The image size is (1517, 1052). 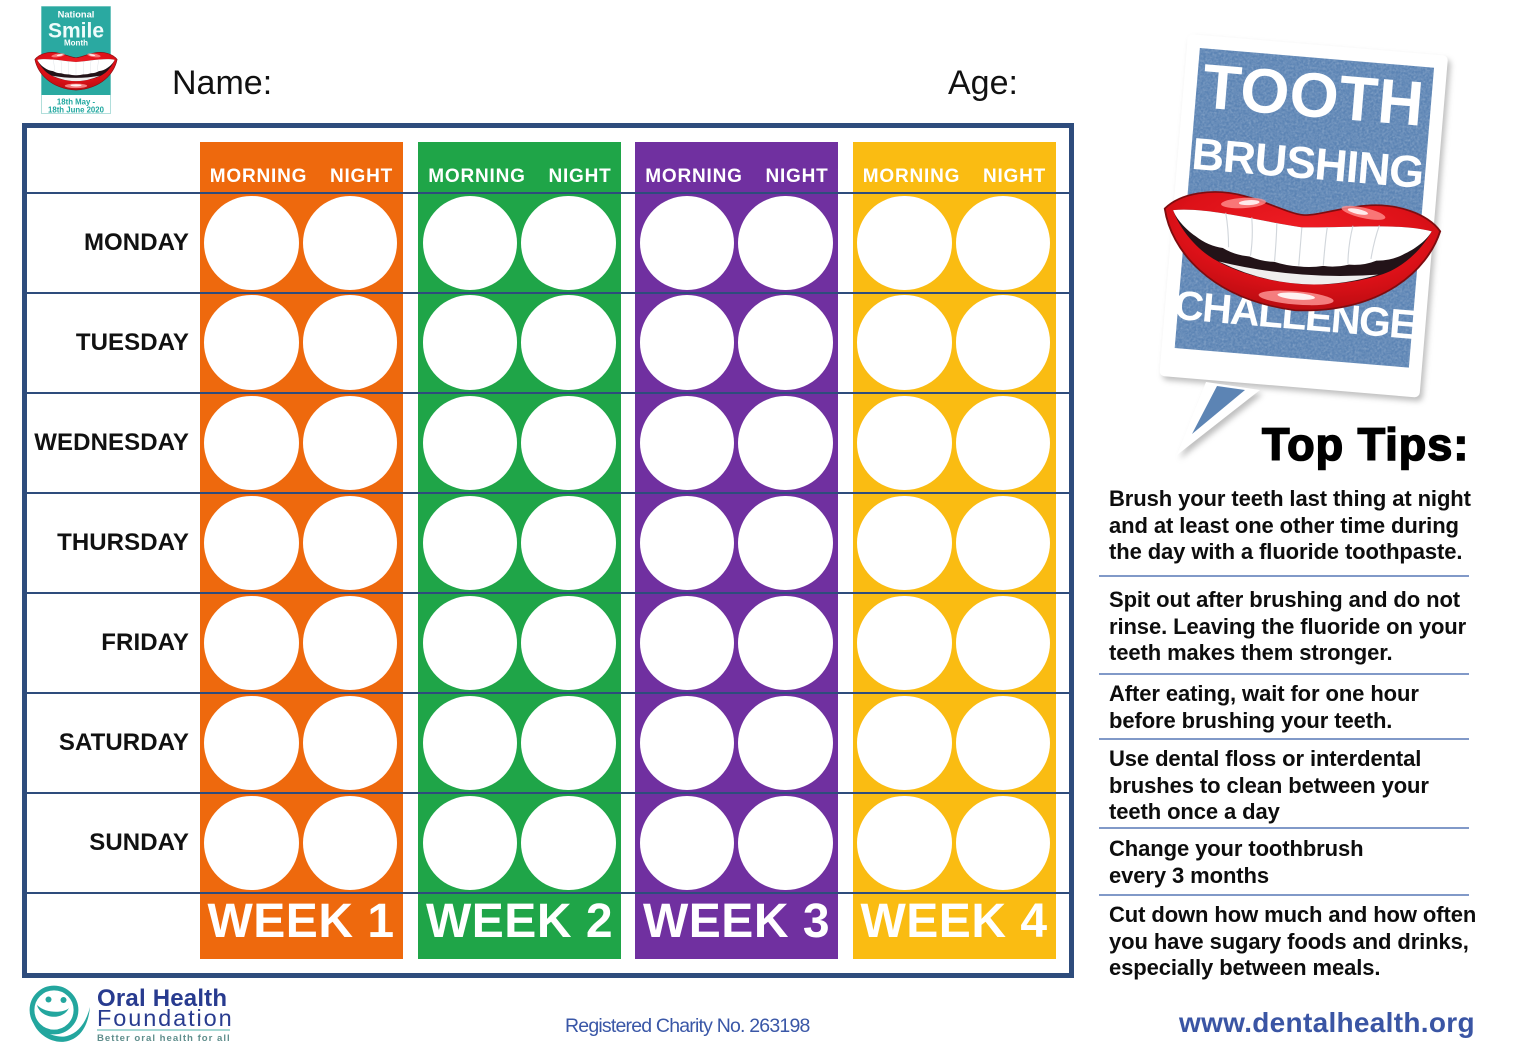 I want to click on svg-text: 18th June 2020, so click(x=76, y=110).